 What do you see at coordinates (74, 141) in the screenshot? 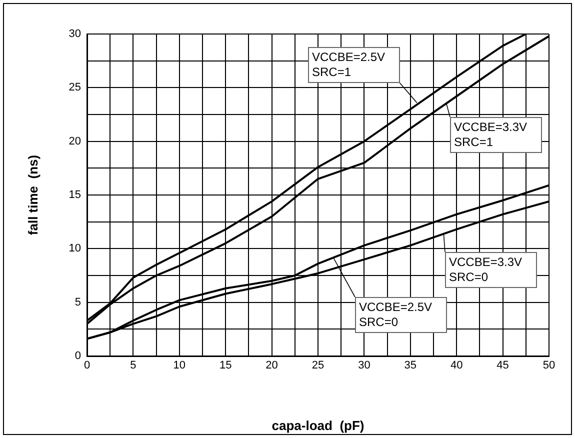
I see `y-tick-label: 20` at bounding box center [74, 141].